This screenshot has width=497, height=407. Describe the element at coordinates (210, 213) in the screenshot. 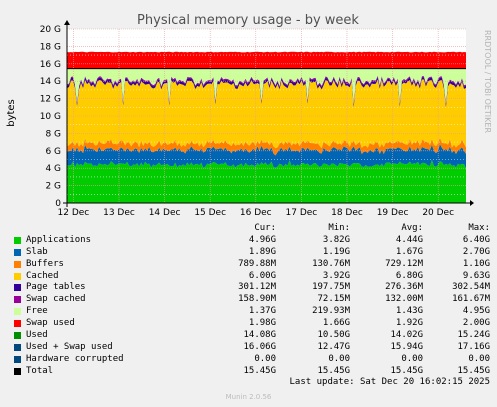

I see `x-tick-label: 15 Dec` at that location.